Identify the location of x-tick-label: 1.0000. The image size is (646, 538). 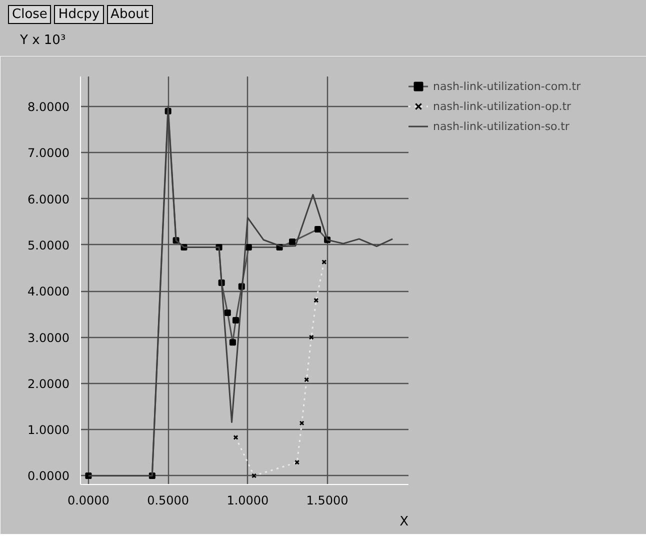
(247, 501).